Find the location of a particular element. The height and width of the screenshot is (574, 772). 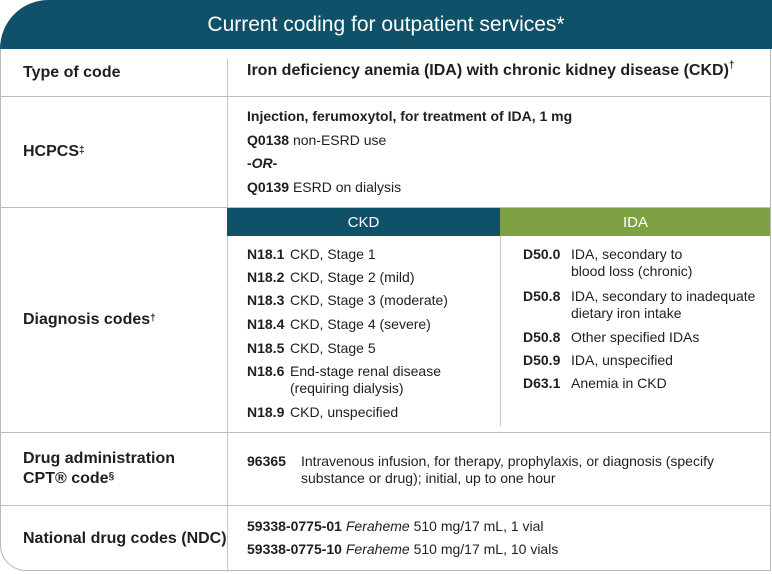

header-label-text: Type of code is located at coordinates (72, 72).